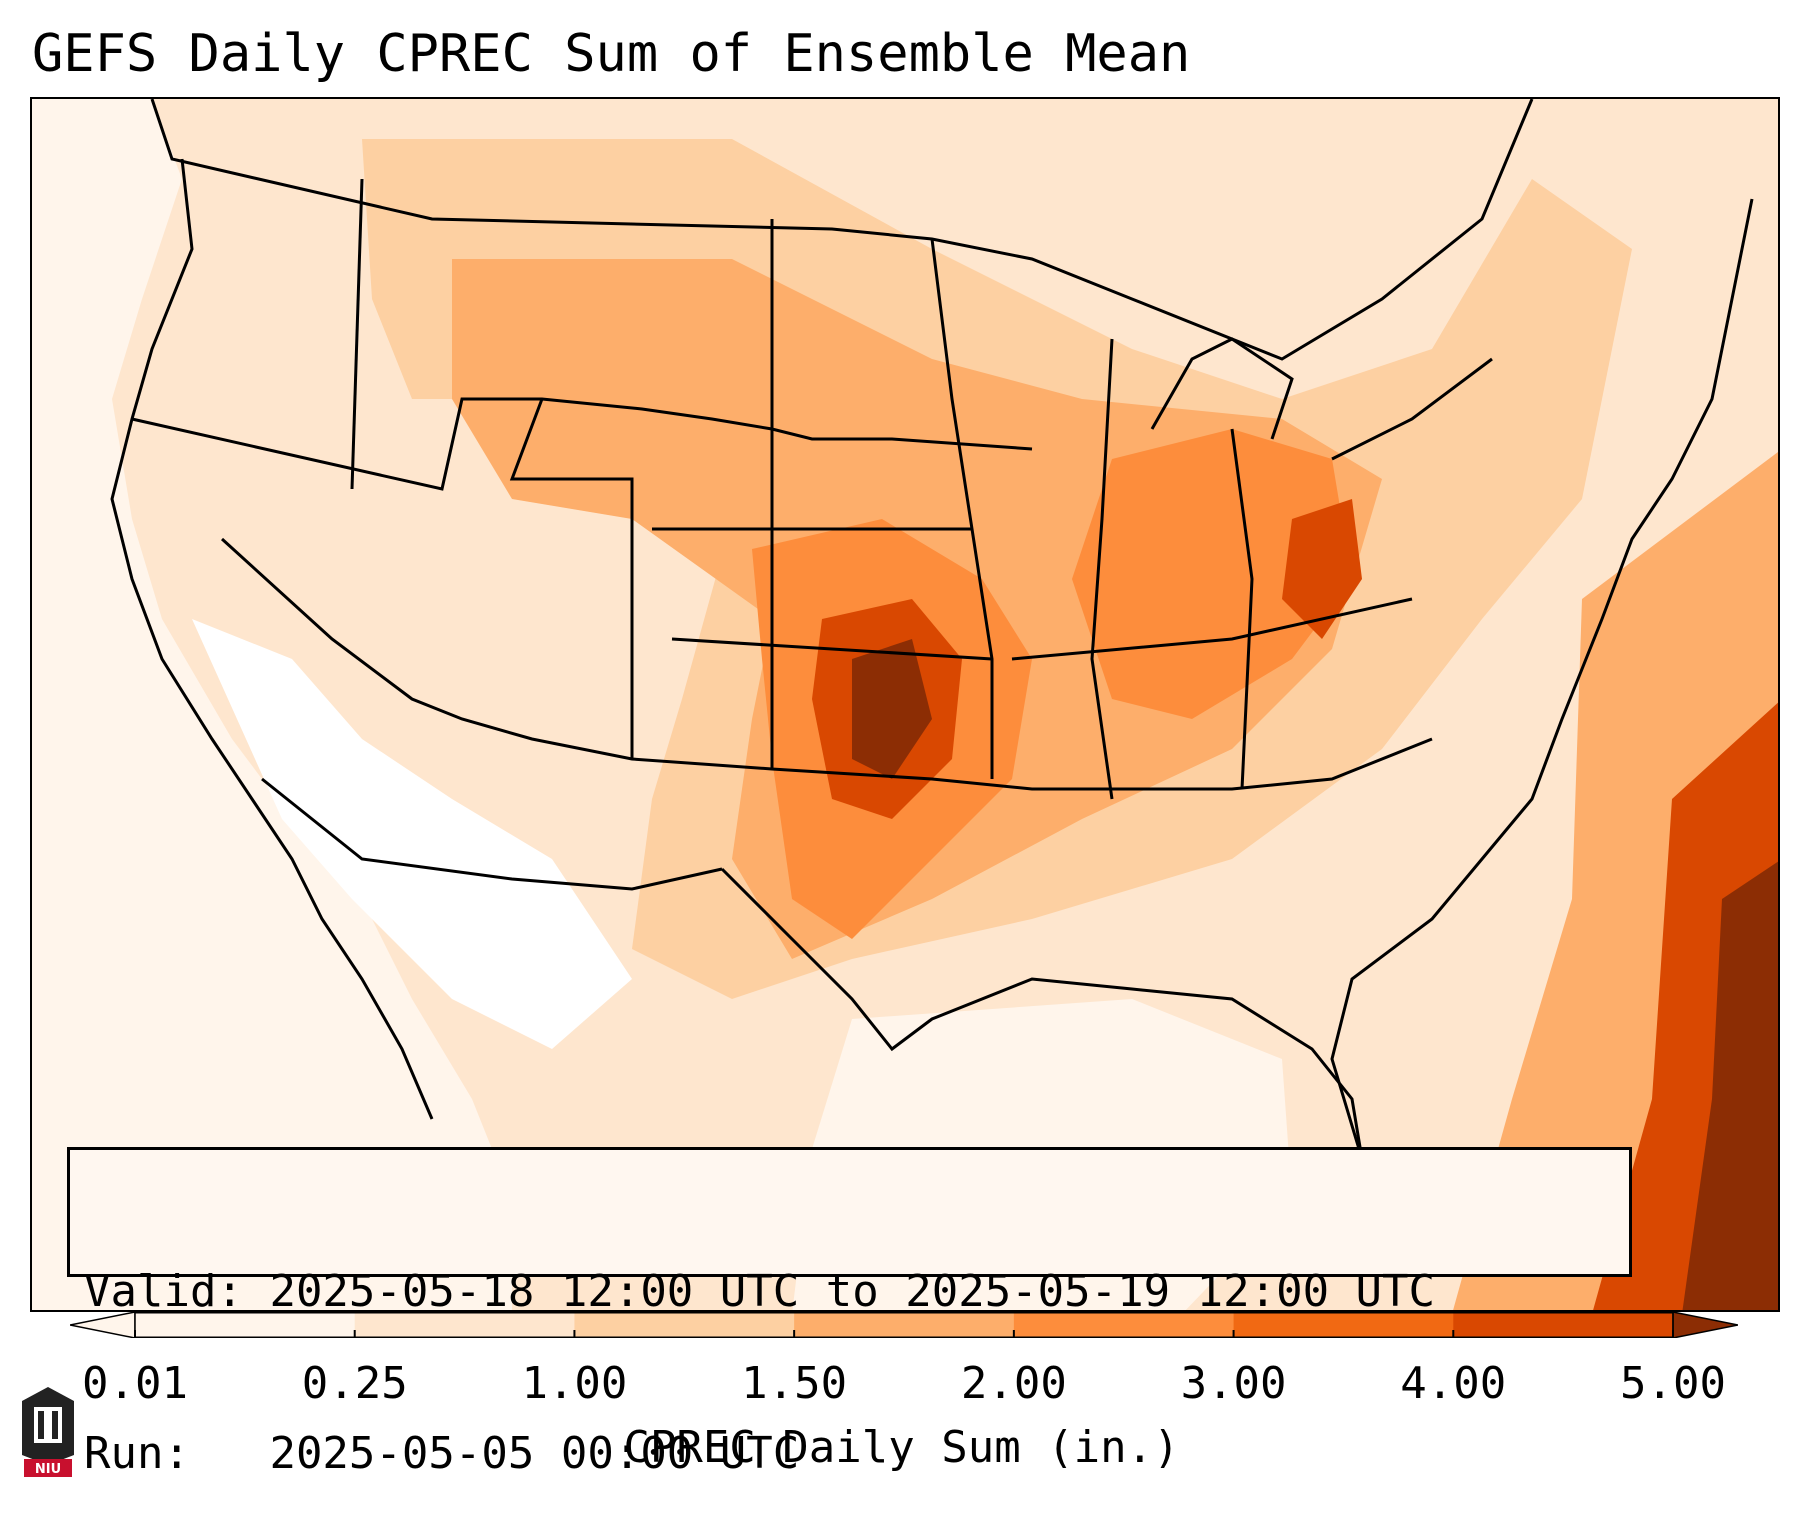  I want to click on field-atlantic-max, so click(1730, 1085).